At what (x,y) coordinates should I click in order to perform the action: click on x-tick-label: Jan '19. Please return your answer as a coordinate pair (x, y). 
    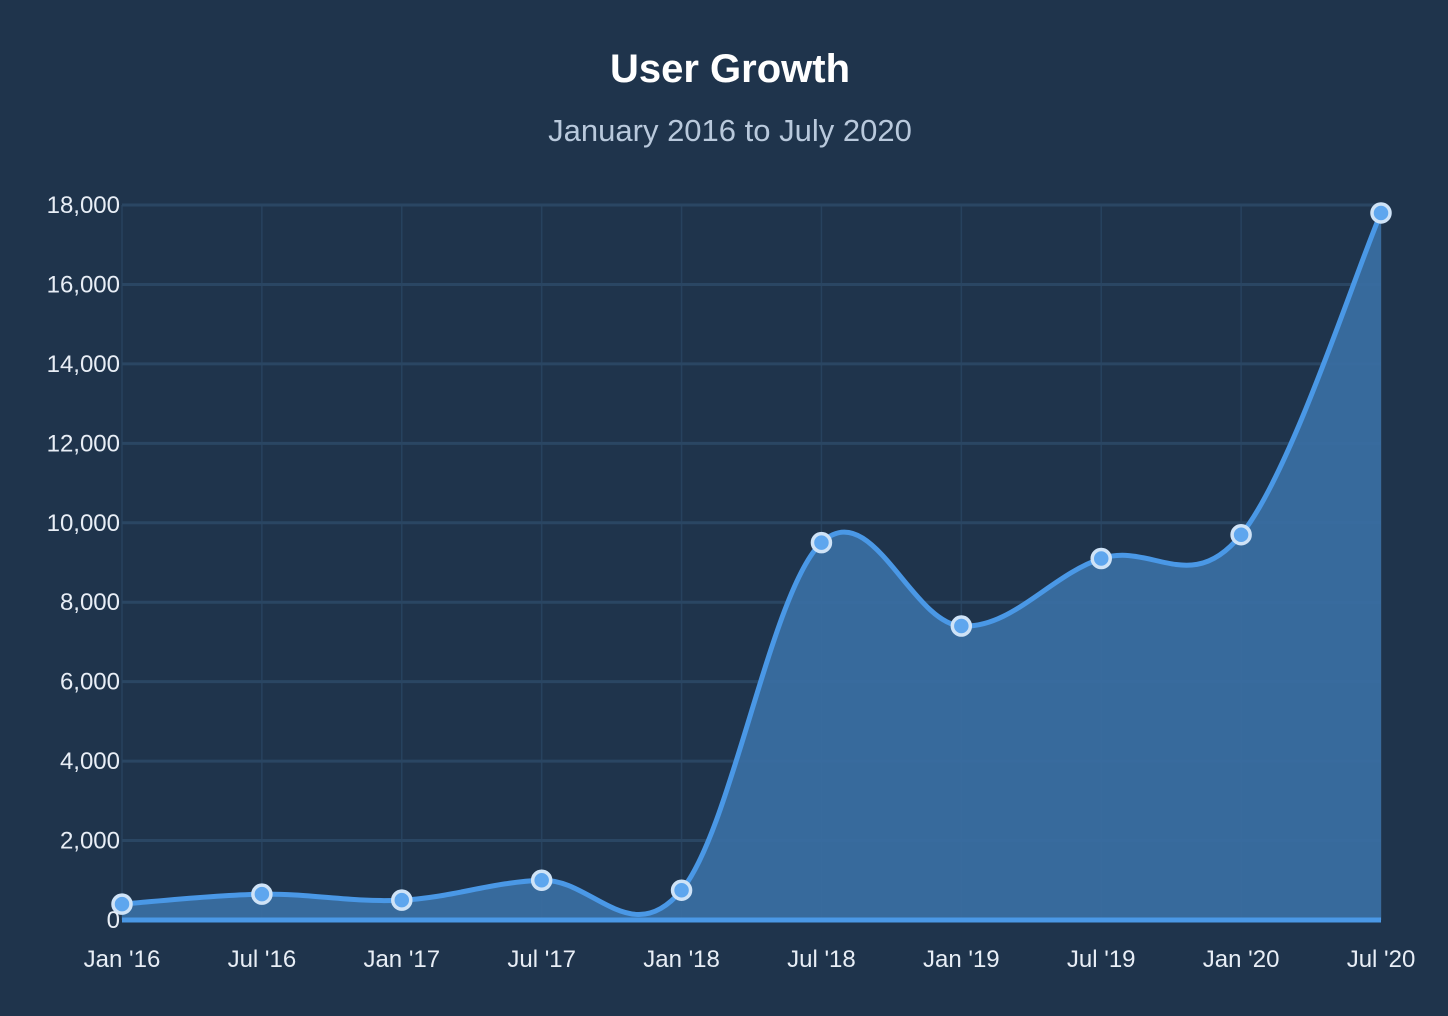
    Looking at the image, I should click on (961, 959).